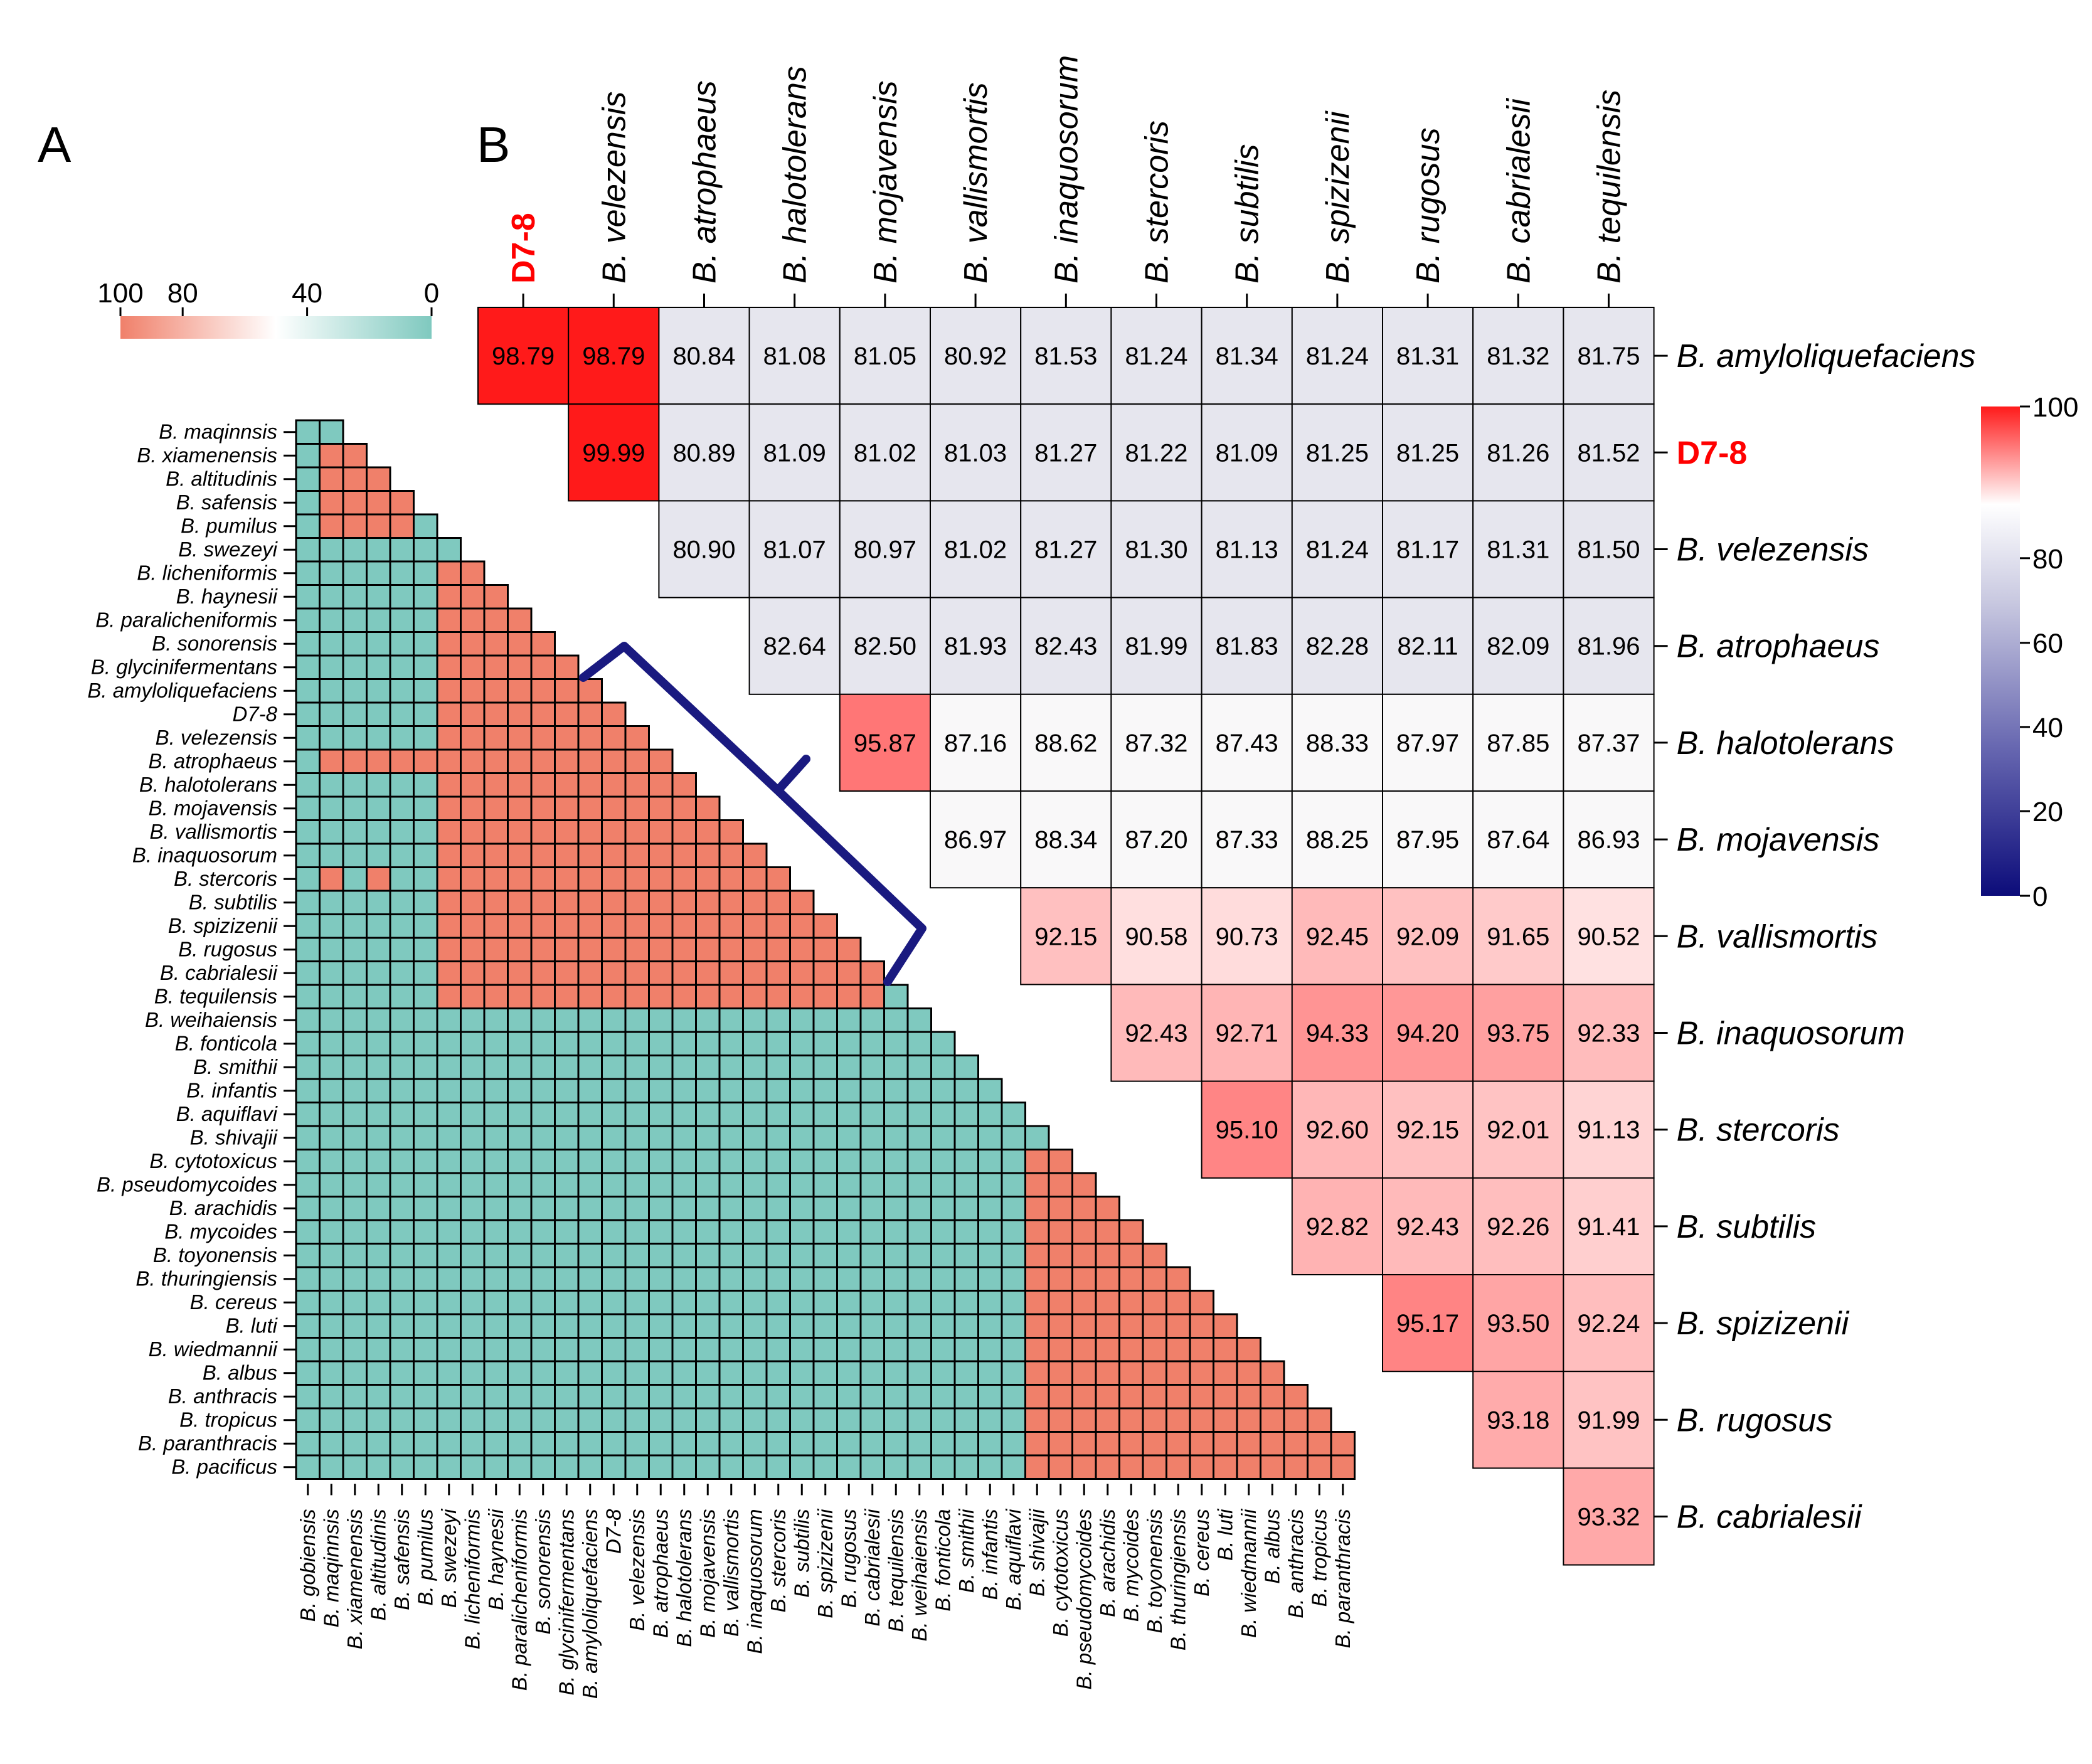  Describe the element at coordinates (1083, 1599) in the screenshot. I see `heatmap-a-col-label: B. pseudomycoides` at that location.